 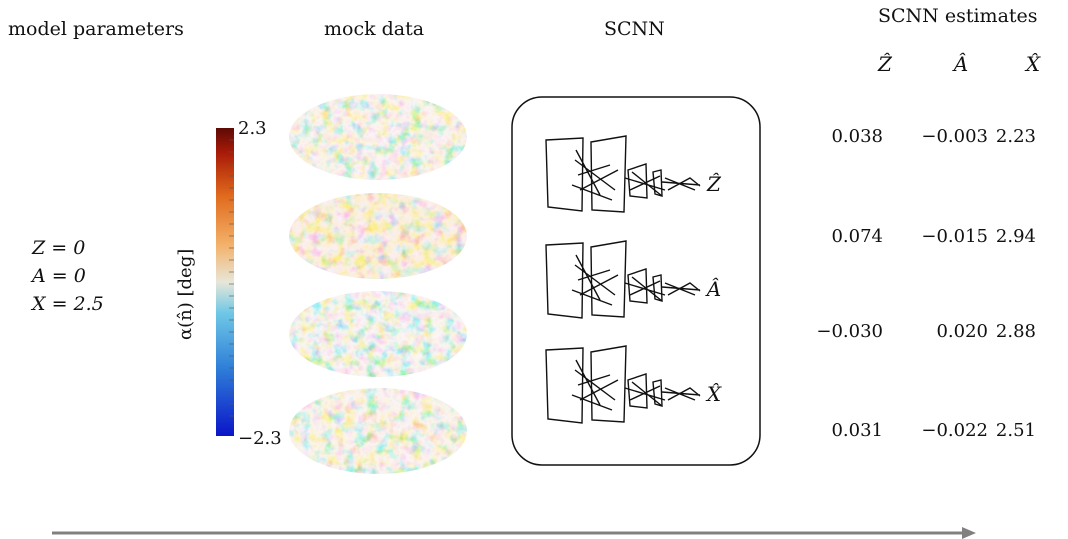 I want to click on colorbar-ticks, so click(x=231, y=278).